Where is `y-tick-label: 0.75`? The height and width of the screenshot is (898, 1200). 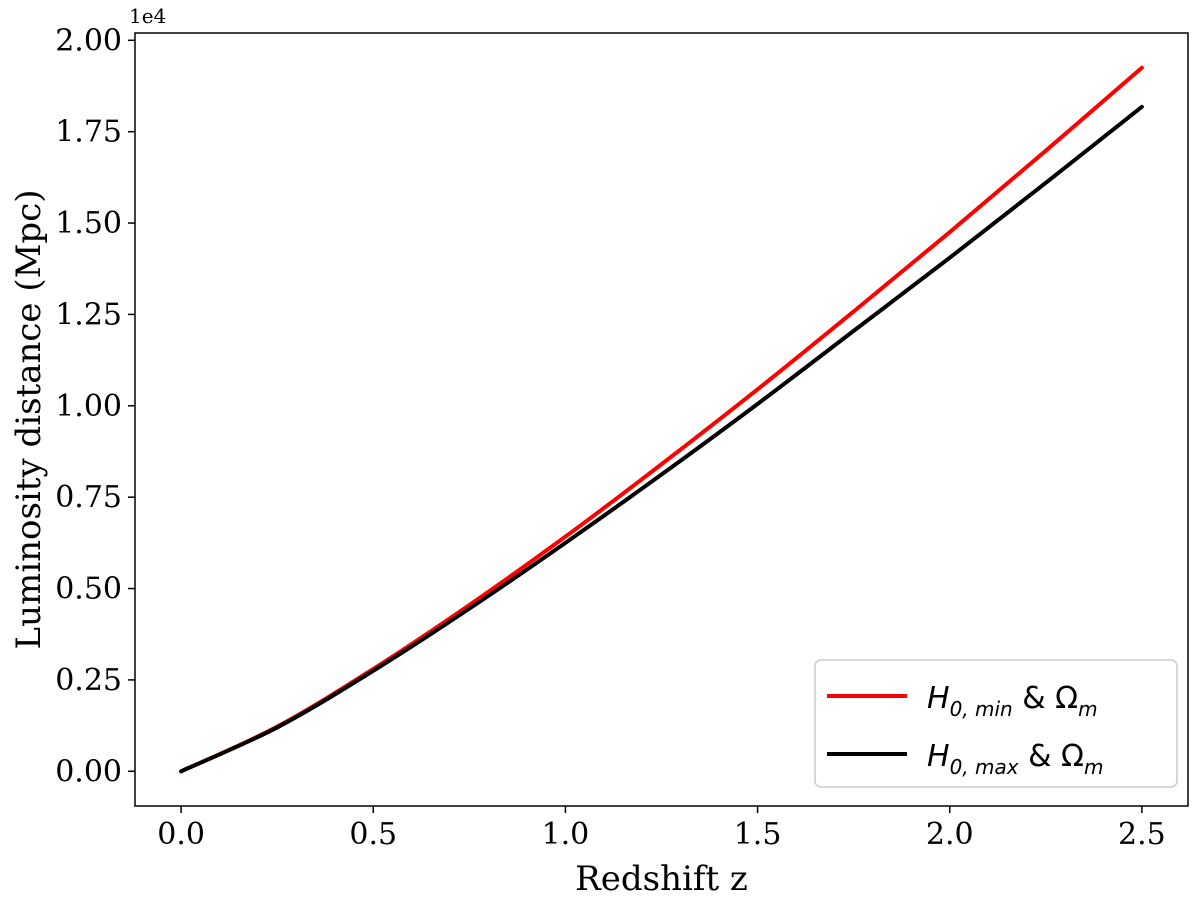 y-tick-label: 0.75 is located at coordinates (88, 497).